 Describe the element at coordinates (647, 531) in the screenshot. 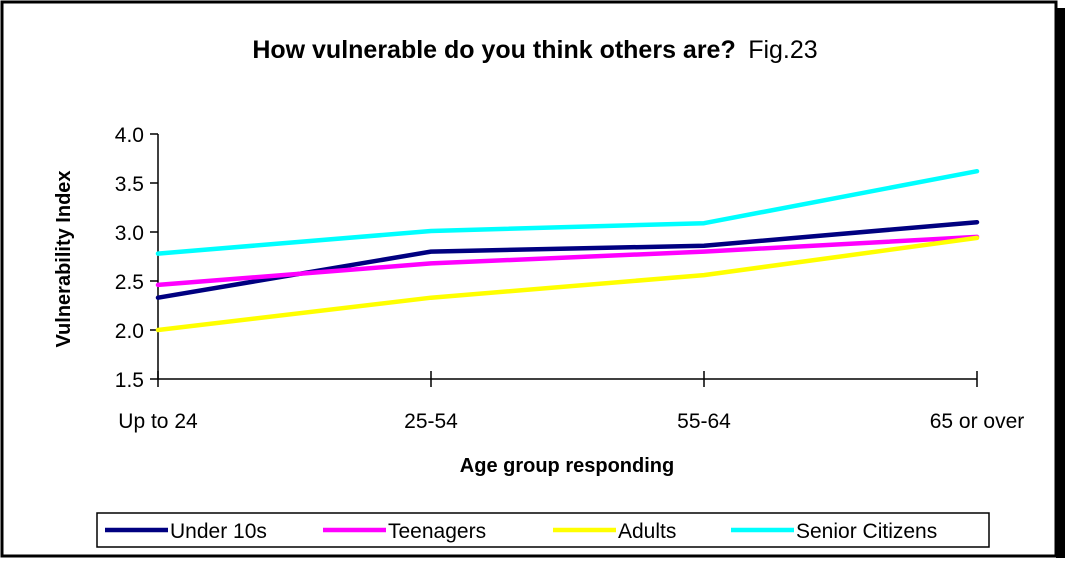

I see `legend-label: Adults` at that location.